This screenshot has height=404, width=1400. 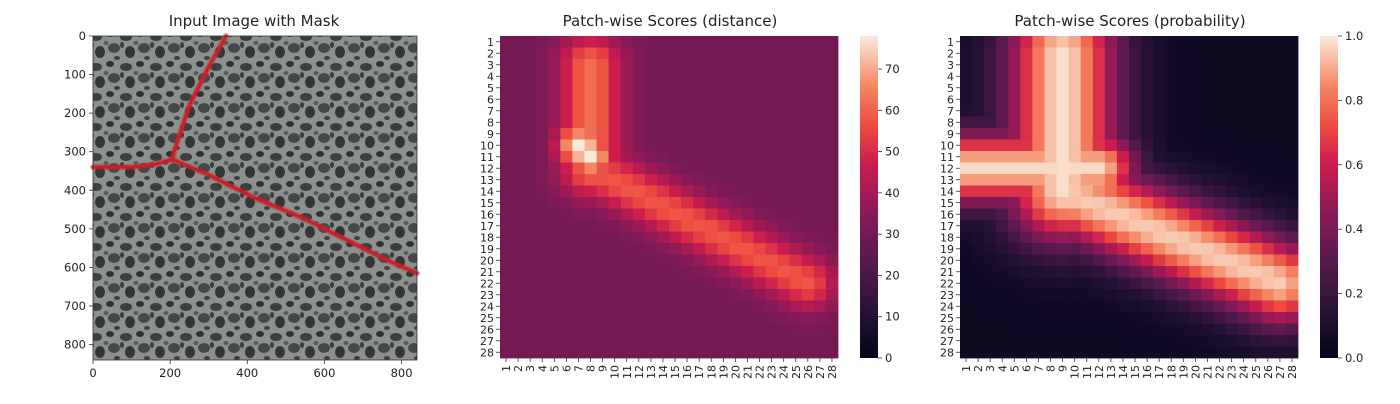 I want to click on x-tick-label: 7, so click(x=579, y=368).